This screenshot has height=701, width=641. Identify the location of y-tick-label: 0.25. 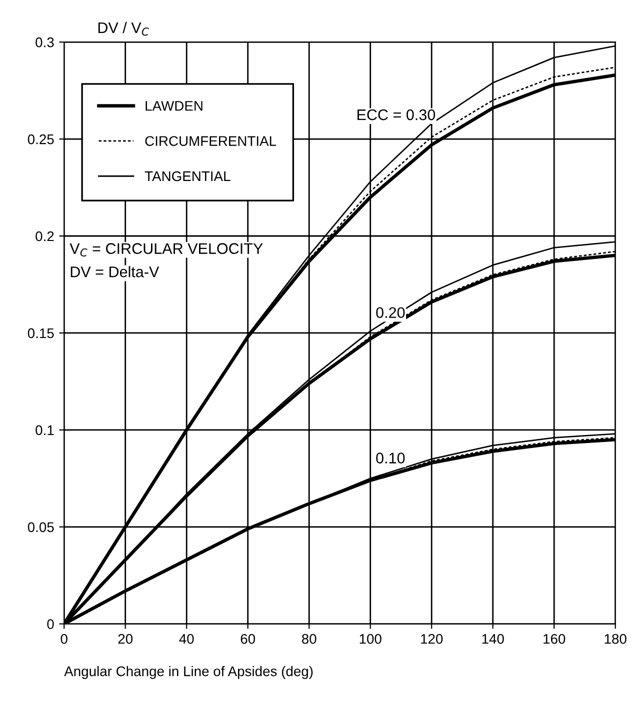
(41, 139).